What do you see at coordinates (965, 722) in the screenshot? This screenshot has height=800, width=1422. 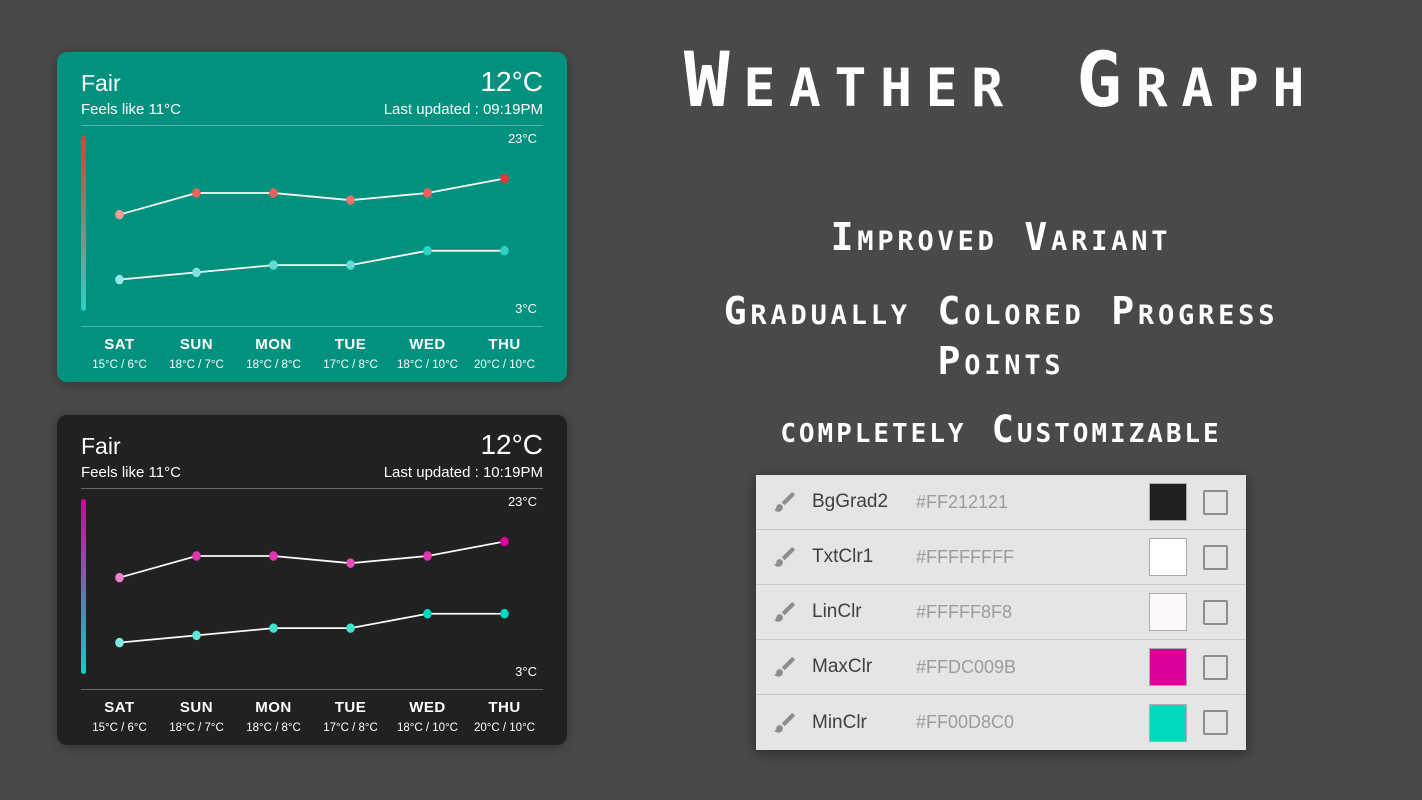 I see `setting-hex-value: #FF00D8C0` at bounding box center [965, 722].